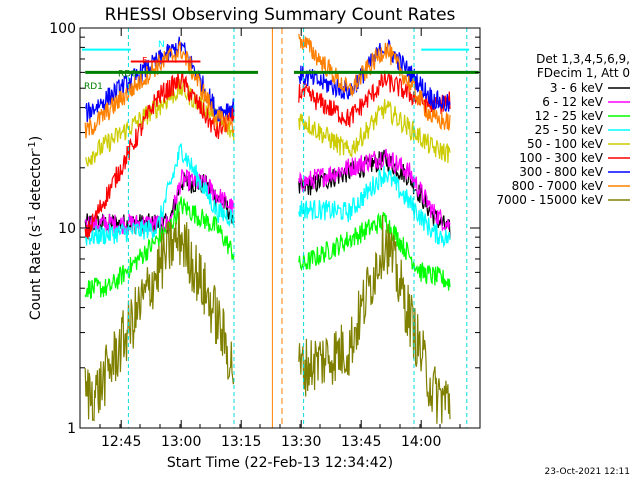 This screenshot has width=640, height=480. What do you see at coordinates (583, 59) in the screenshot?
I see `legend-header-1: Det 1,3,4,5,6,9,` at bounding box center [583, 59].